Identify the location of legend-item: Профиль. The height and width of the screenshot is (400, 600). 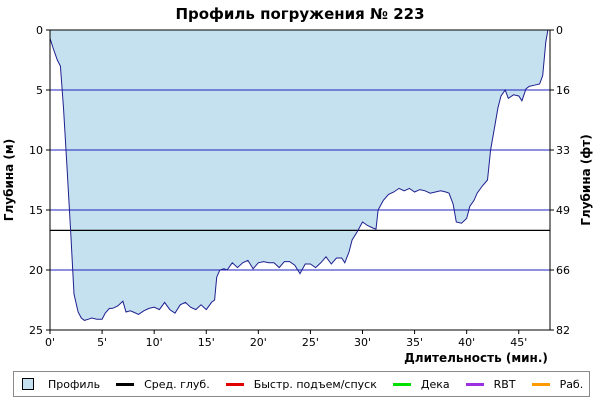
(61, 384).